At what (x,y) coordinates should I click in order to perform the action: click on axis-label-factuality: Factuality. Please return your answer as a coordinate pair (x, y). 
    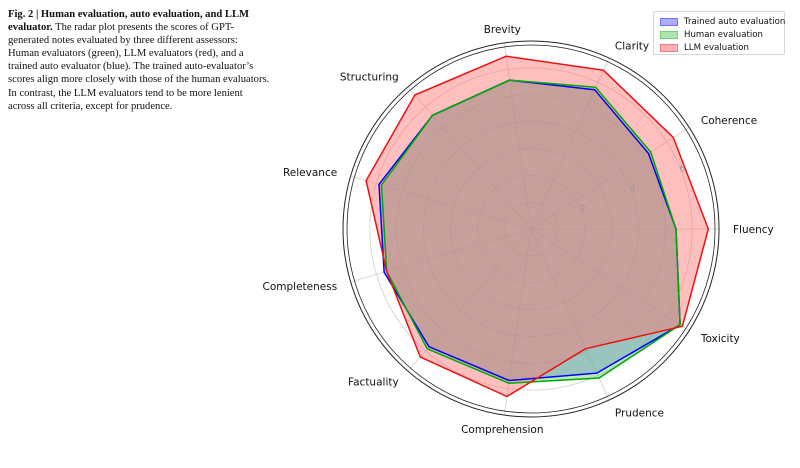
    Looking at the image, I should click on (373, 383).